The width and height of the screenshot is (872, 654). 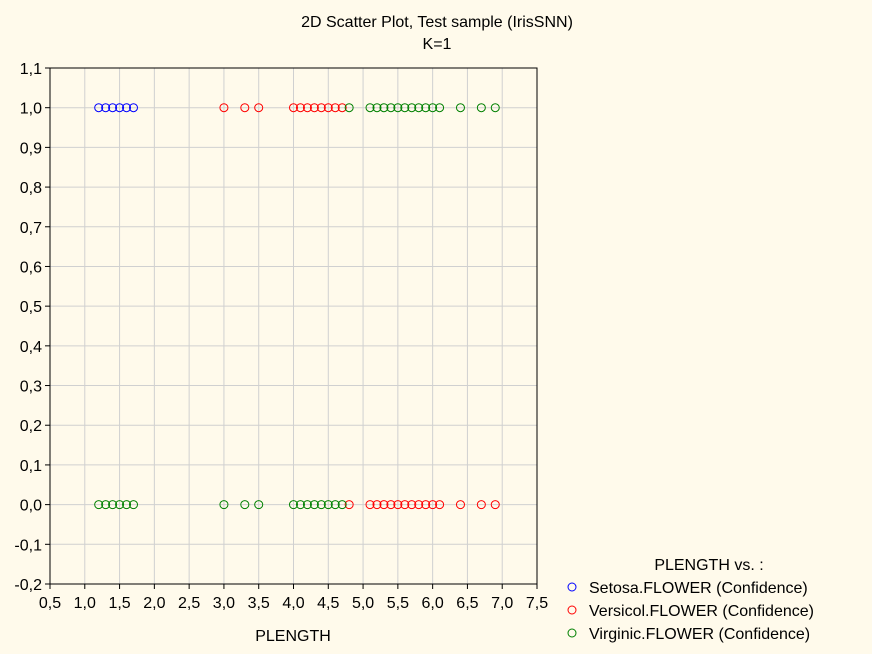 I want to click on x-tick-label: 3,0, so click(x=224, y=603).